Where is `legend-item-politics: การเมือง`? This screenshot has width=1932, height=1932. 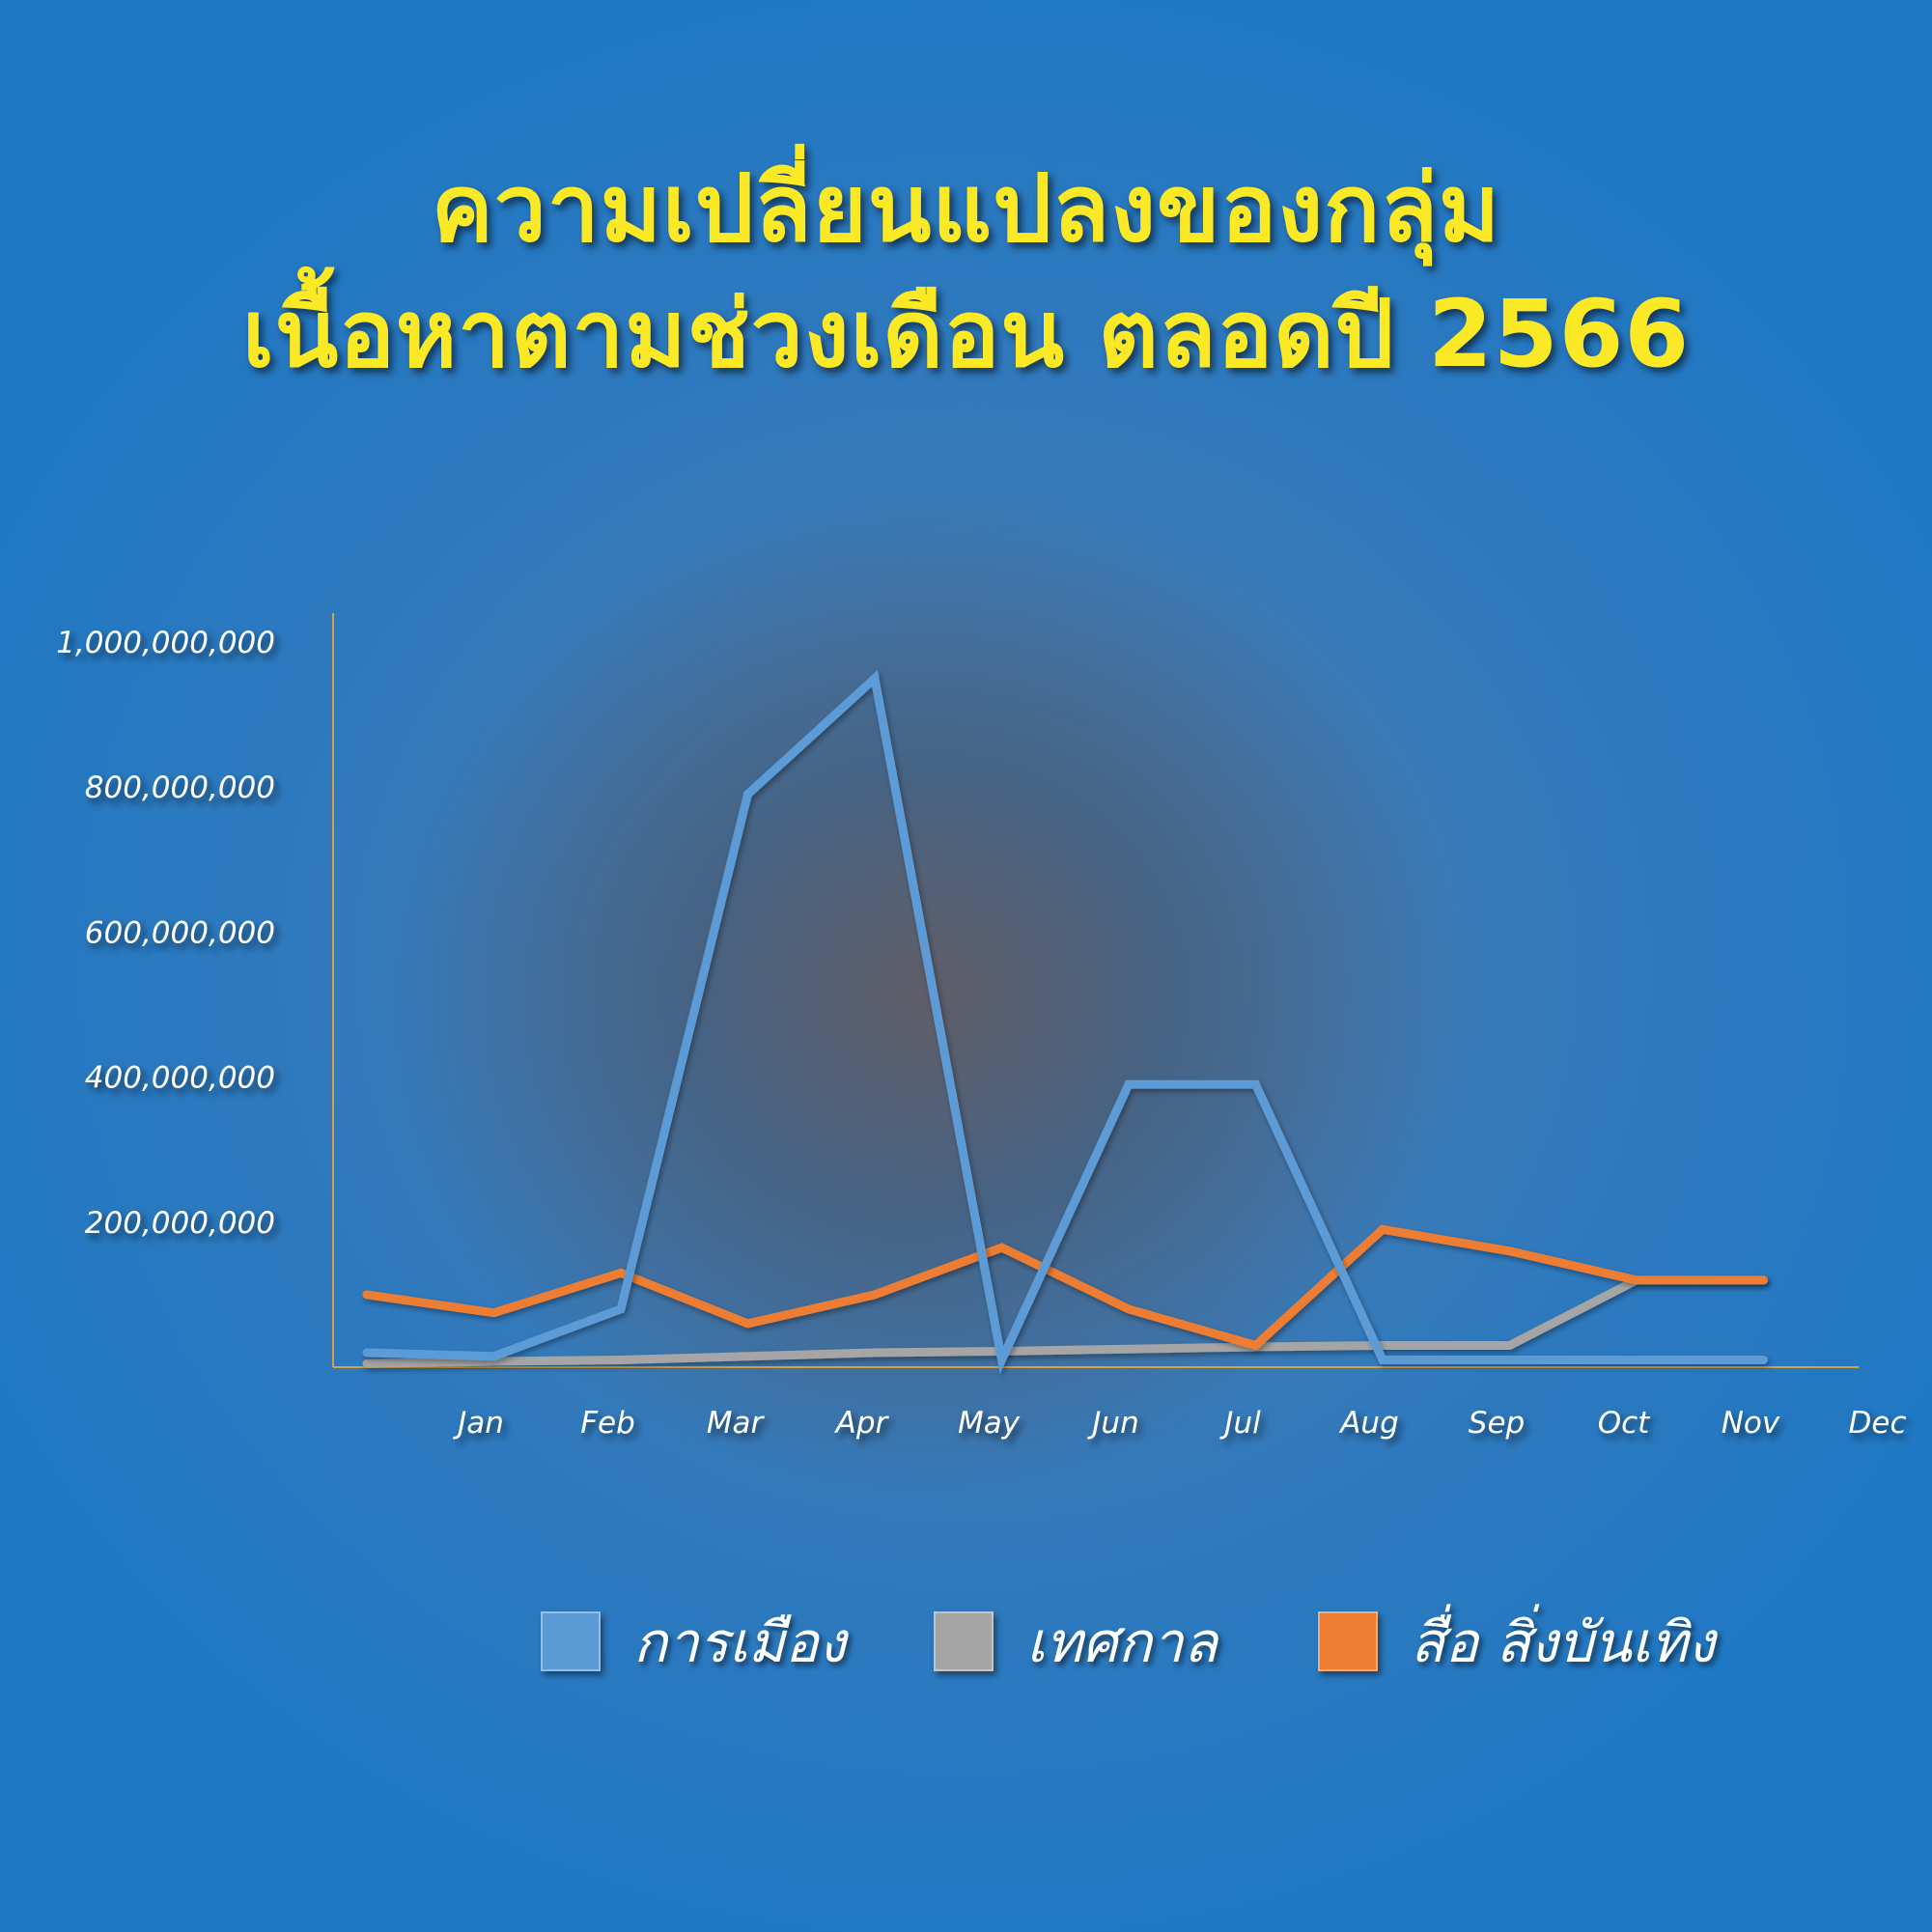 legend-item-politics: การเมือง is located at coordinates (694, 1642).